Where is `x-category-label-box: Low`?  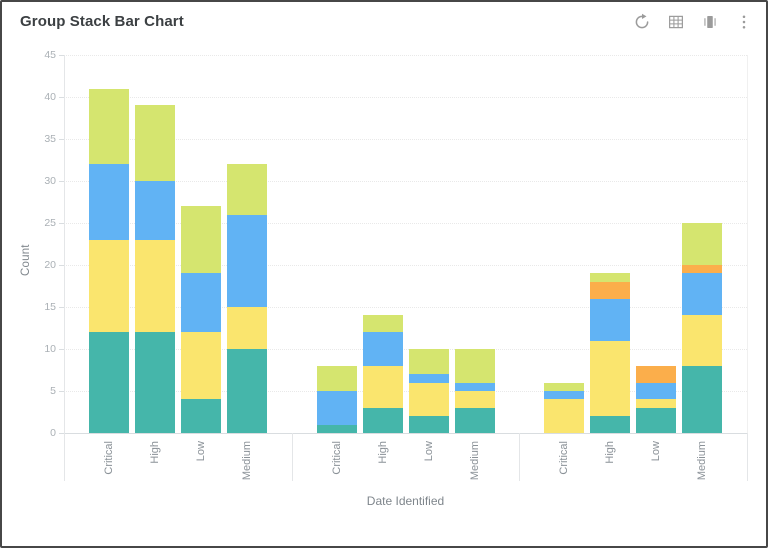
x-category-label-box: Low is located at coordinates (429, 460).